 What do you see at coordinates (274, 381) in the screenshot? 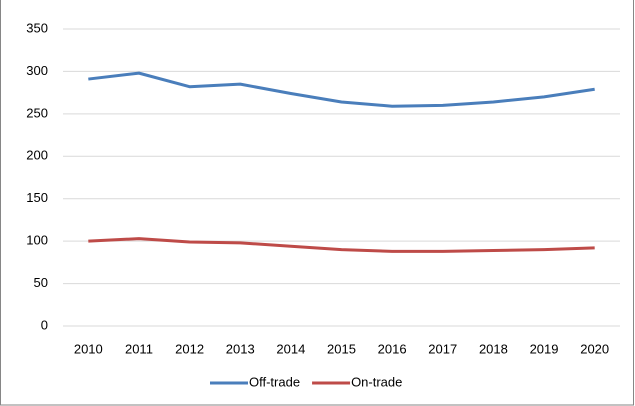
I see `legend-label: Off-trade` at bounding box center [274, 381].